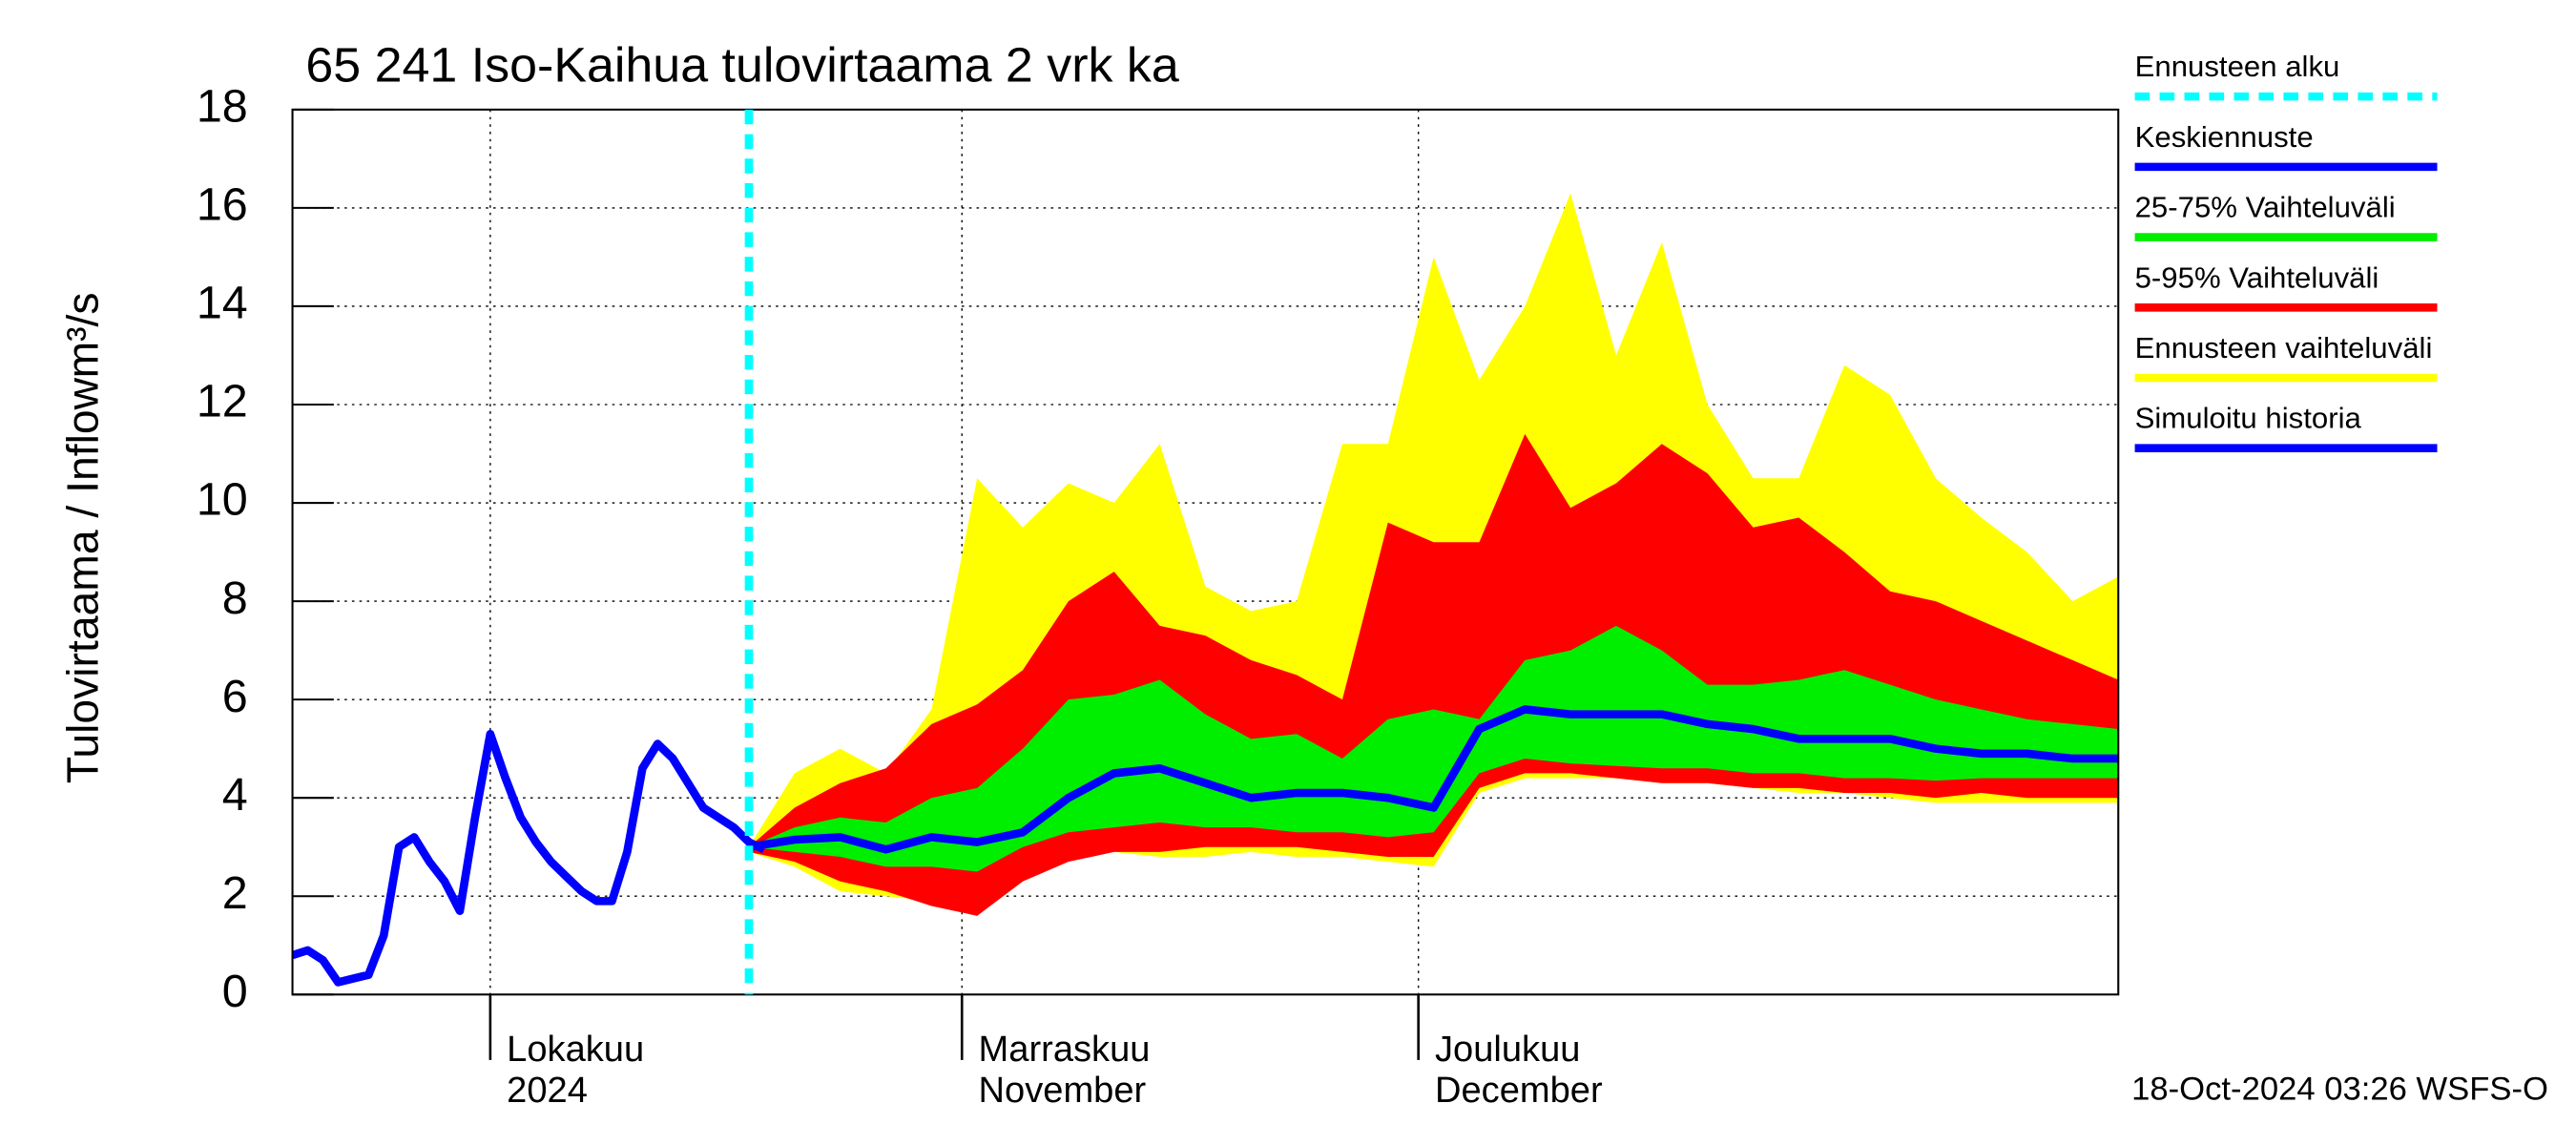 The height and width of the screenshot is (1145, 2576). Describe the element at coordinates (235, 696) in the screenshot. I see `y-tick-label: 6` at that location.